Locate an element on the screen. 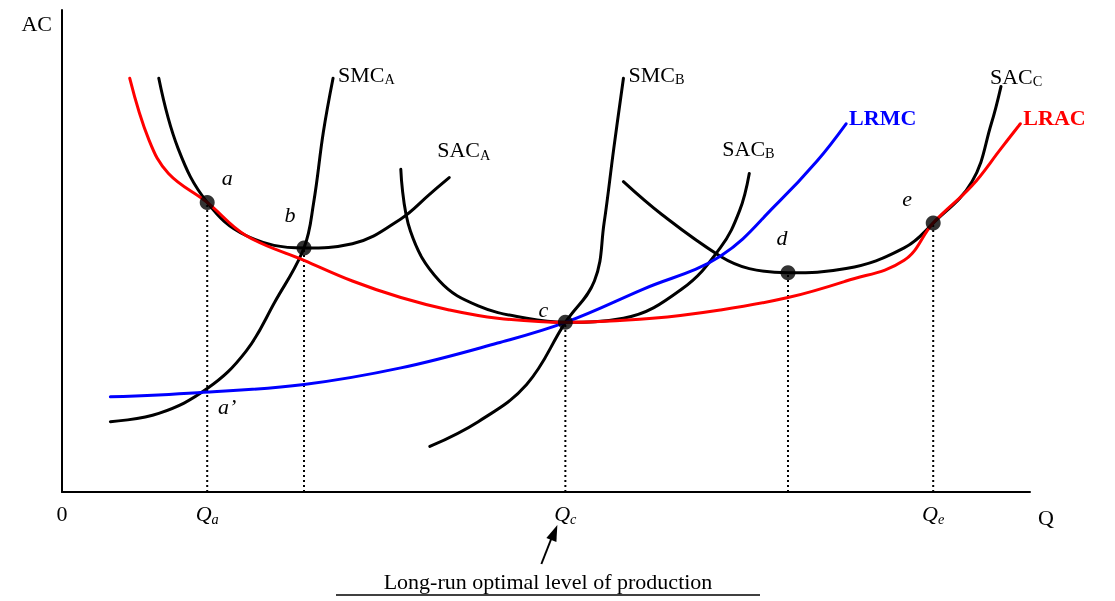  series-label: SMCB is located at coordinates (656, 74).